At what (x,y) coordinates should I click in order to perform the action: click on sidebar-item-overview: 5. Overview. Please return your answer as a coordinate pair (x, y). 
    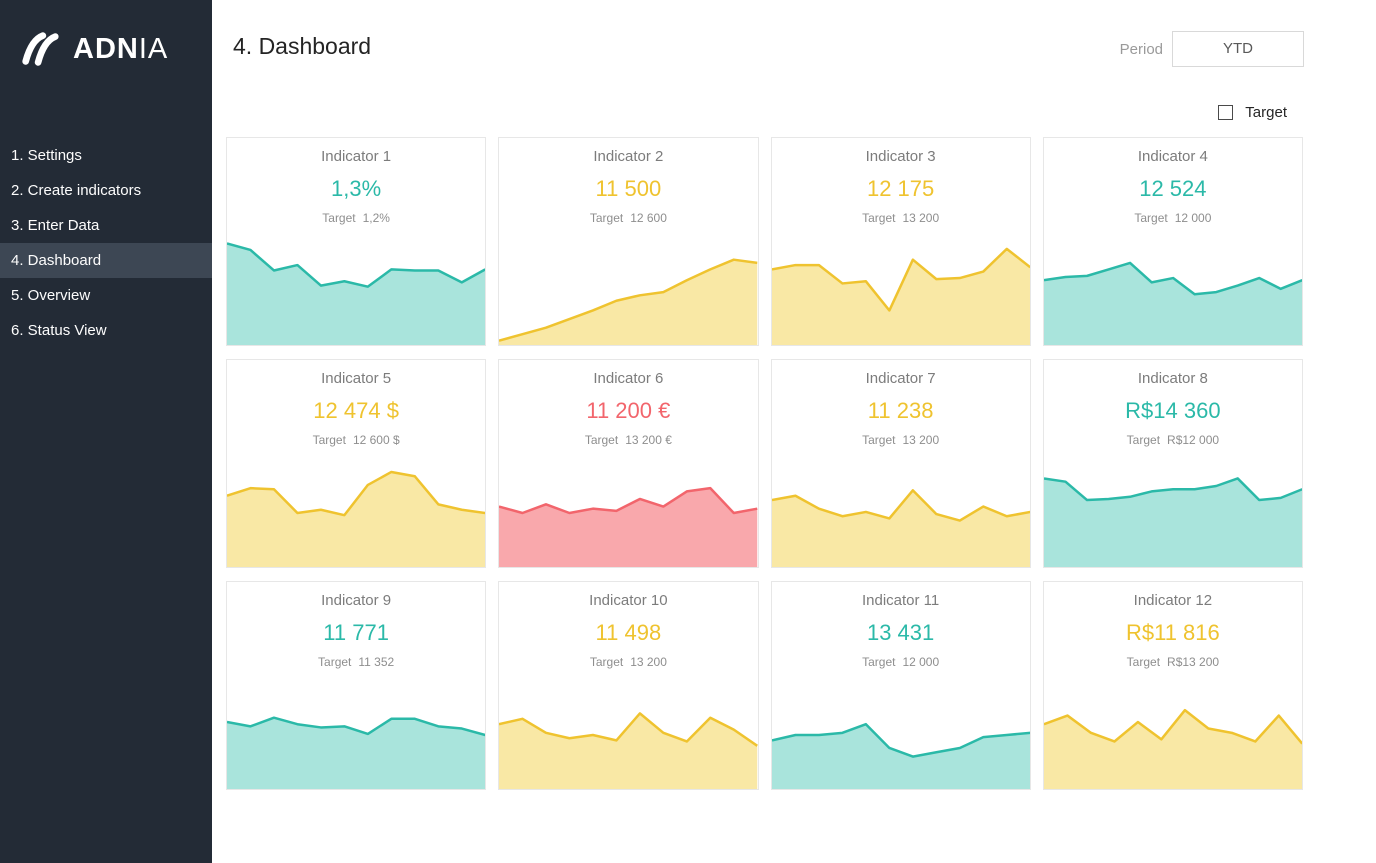
    Looking at the image, I should click on (51, 295).